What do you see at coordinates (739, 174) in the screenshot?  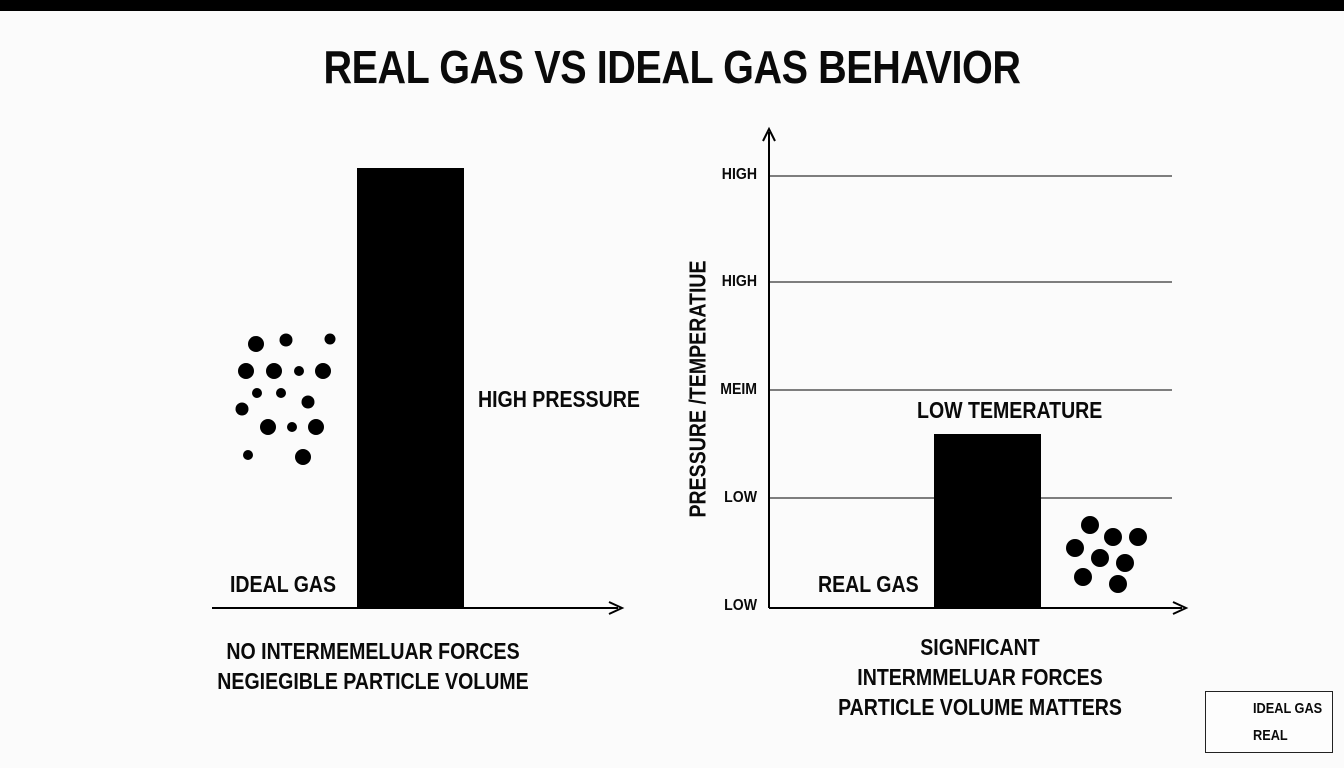 I see `y-tick-high-top: HIGH` at bounding box center [739, 174].